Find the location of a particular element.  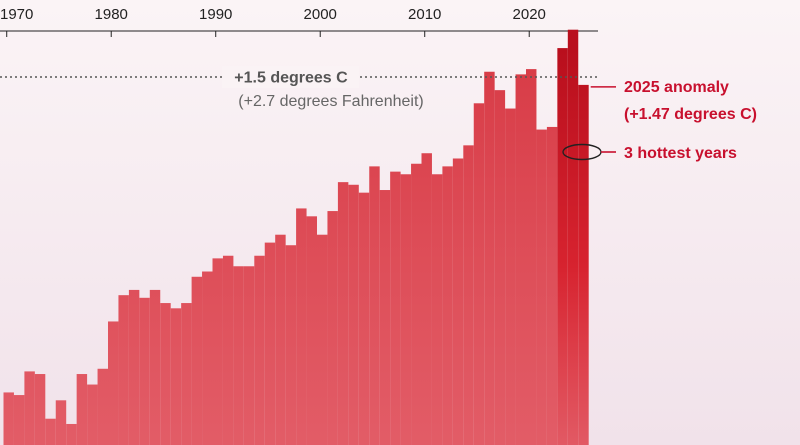

bar-2021 is located at coordinates (541, 287).